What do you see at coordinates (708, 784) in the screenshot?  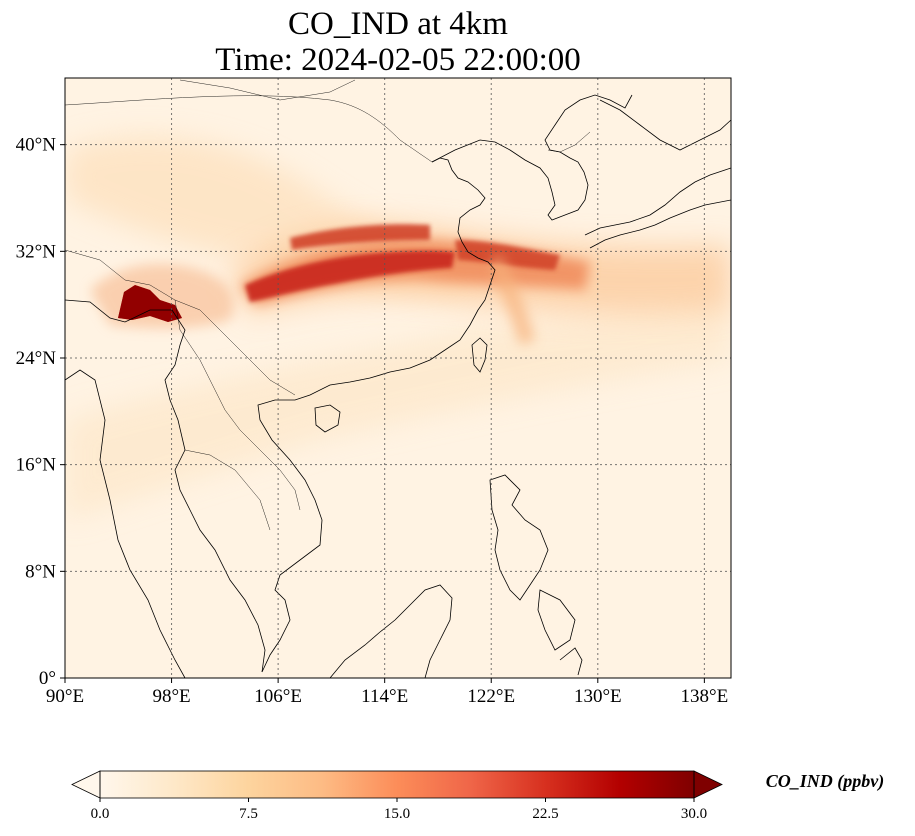 I see `colorbar-extend-max` at bounding box center [708, 784].